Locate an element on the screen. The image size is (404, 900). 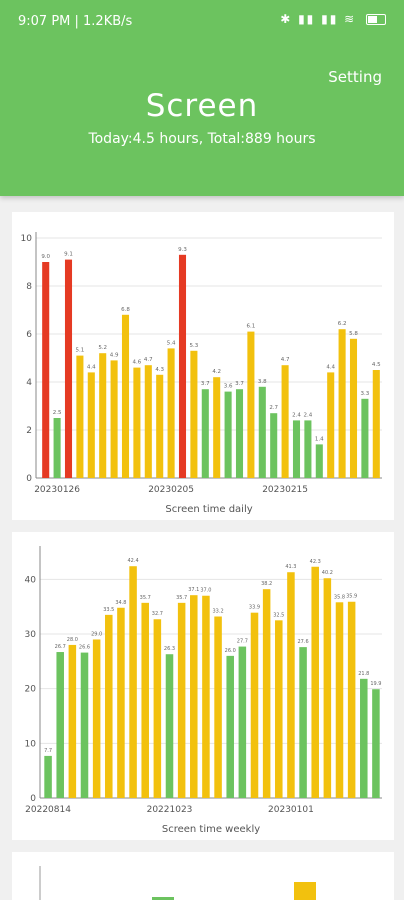
status-icons: ✱ ▮▮ ▮▮ ≋ is located at coordinates (333, 19).